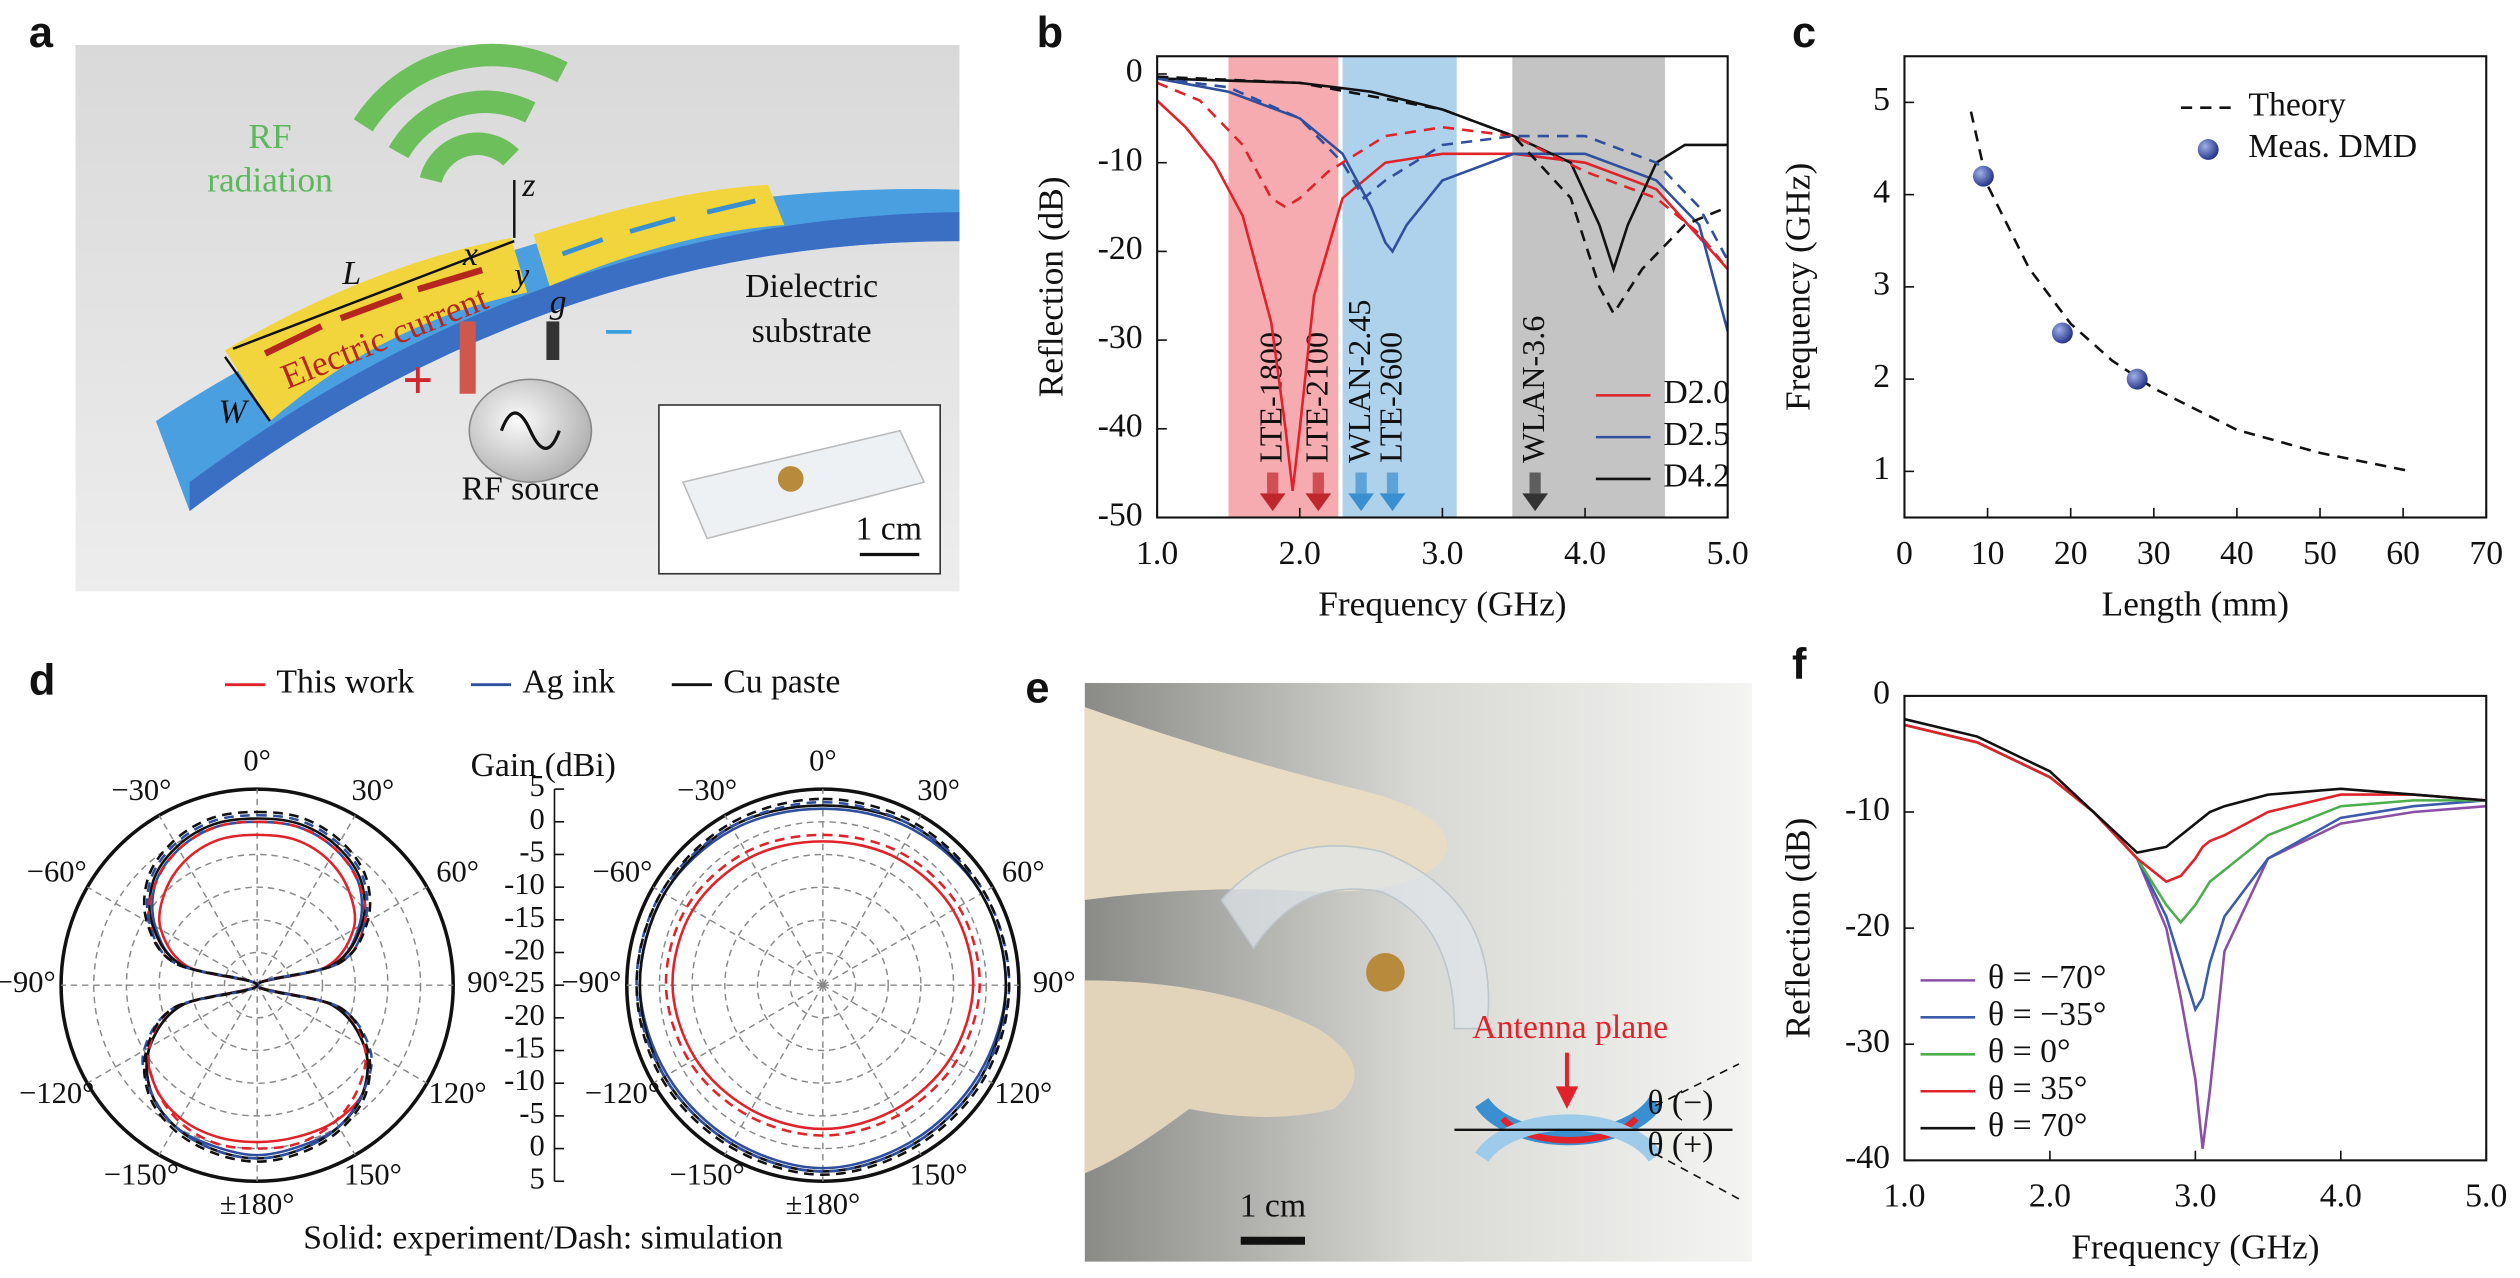 The width and height of the screenshot is (2520, 1278). What do you see at coordinates (1359, 381) in the screenshot?
I see `marker-label: WLAN-2.45` at bounding box center [1359, 381].